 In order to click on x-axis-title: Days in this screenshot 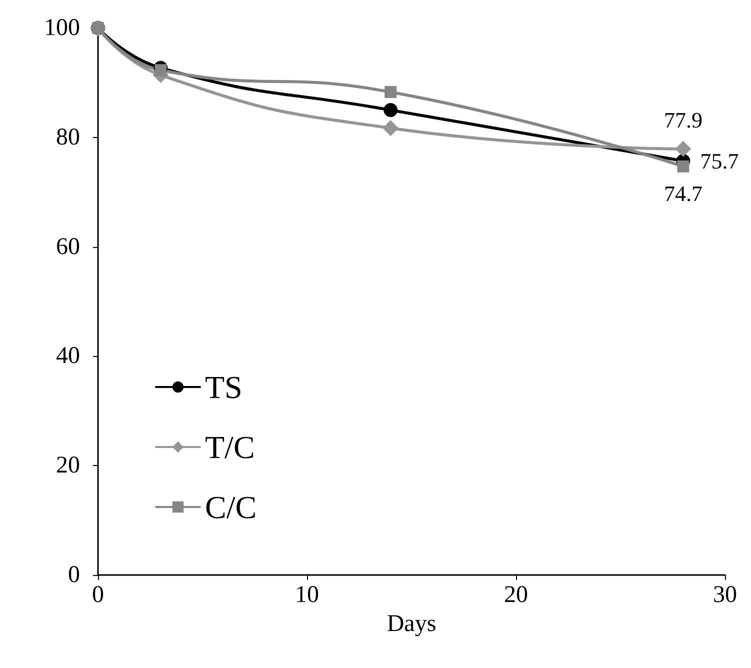, I will do `click(411, 623)`.